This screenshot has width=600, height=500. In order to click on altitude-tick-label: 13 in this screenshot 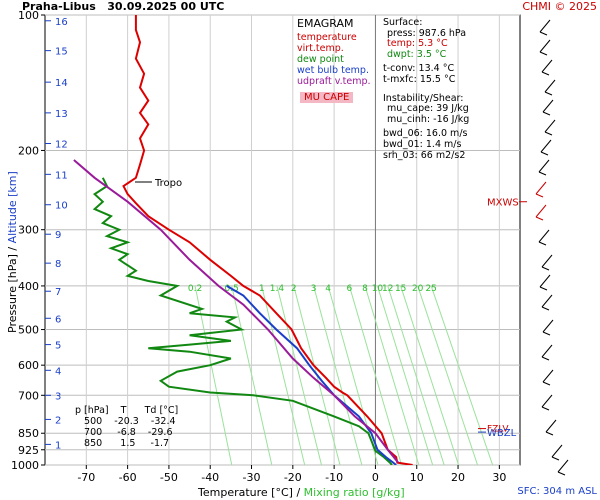, I will do `click(61, 114)`.